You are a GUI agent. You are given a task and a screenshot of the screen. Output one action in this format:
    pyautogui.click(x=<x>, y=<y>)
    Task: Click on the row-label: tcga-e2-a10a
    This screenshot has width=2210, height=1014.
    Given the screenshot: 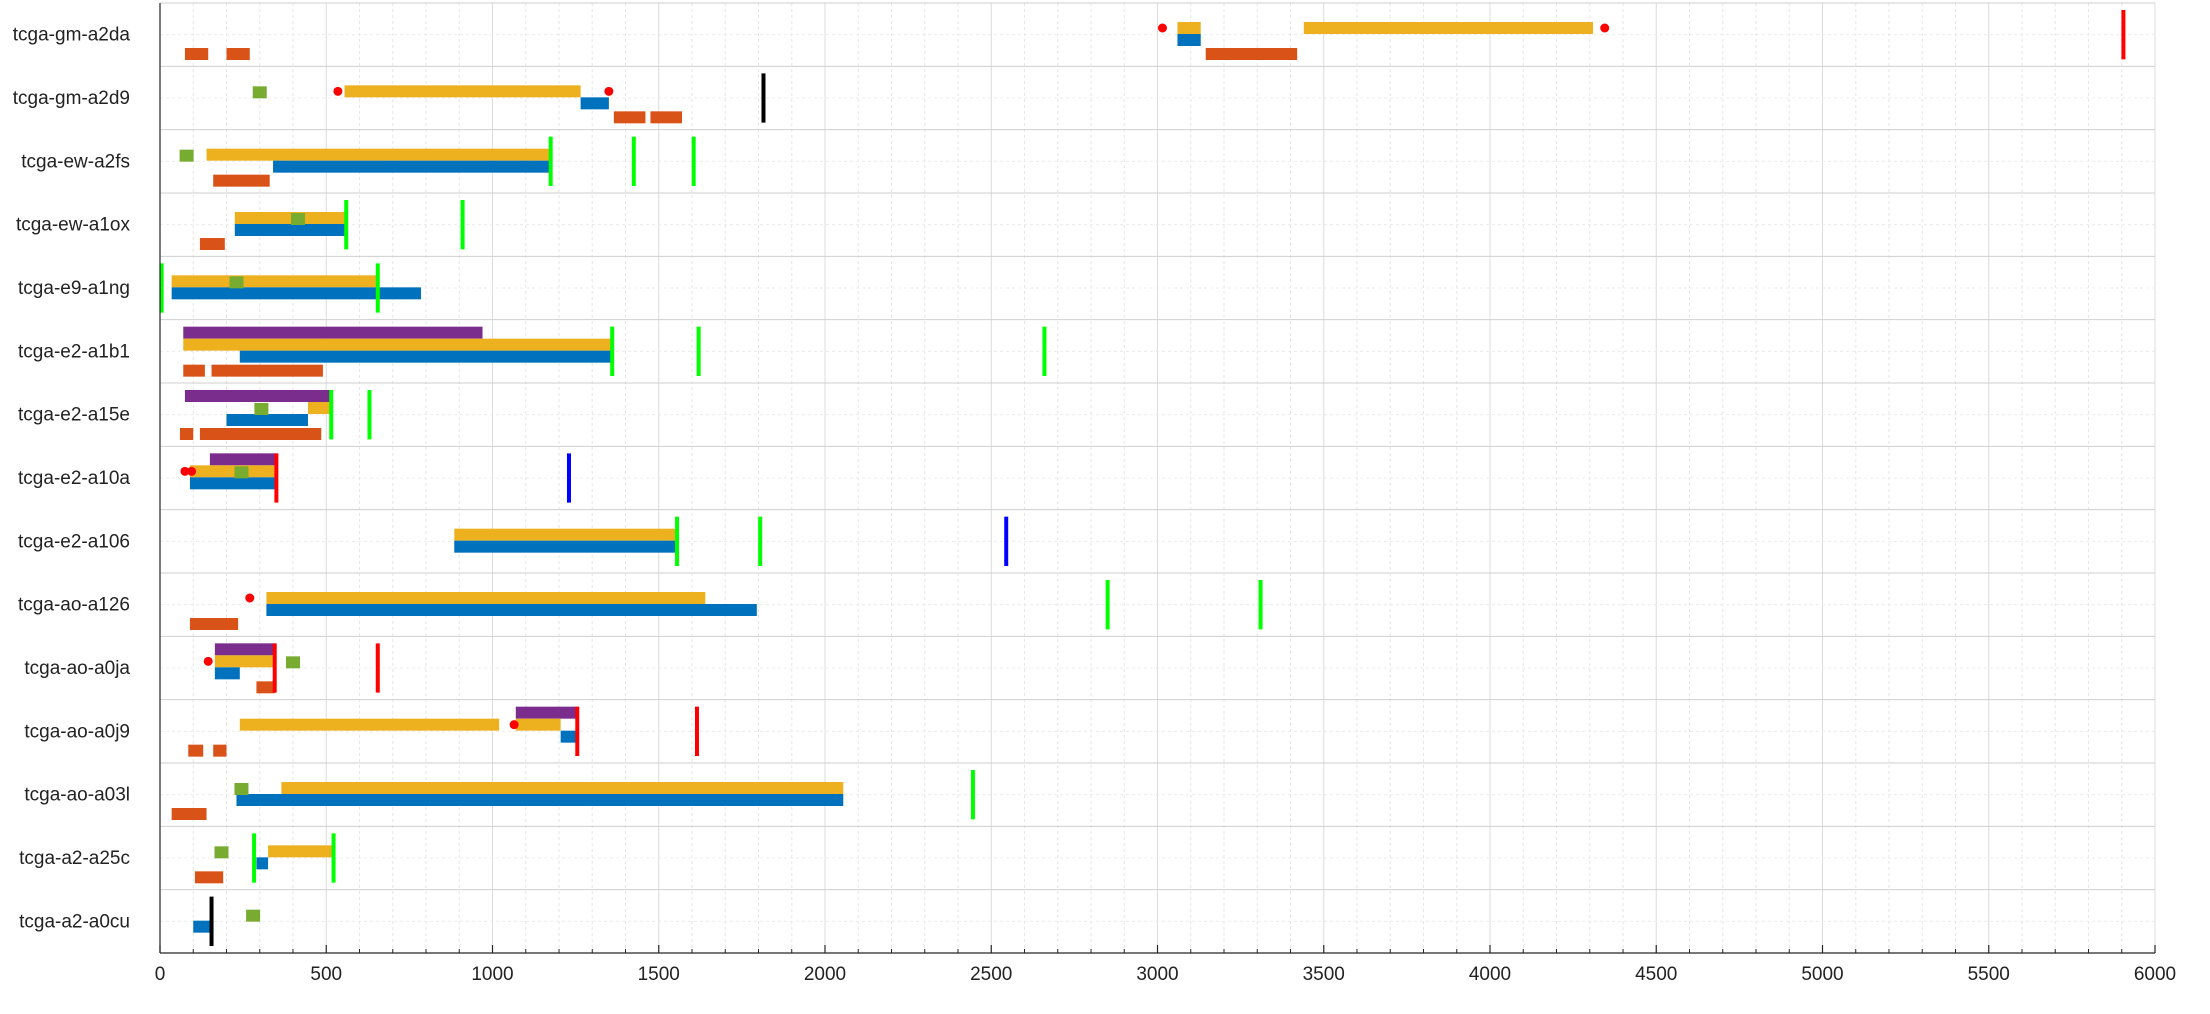 What is the action you would take?
    pyautogui.click(x=74, y=478)
    